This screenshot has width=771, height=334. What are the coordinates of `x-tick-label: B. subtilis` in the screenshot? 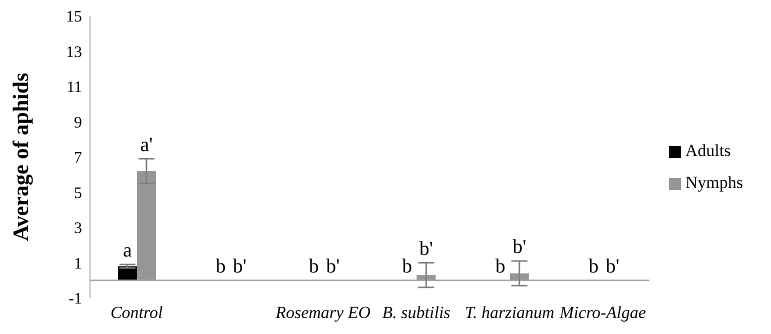 It's located at (416, 312).